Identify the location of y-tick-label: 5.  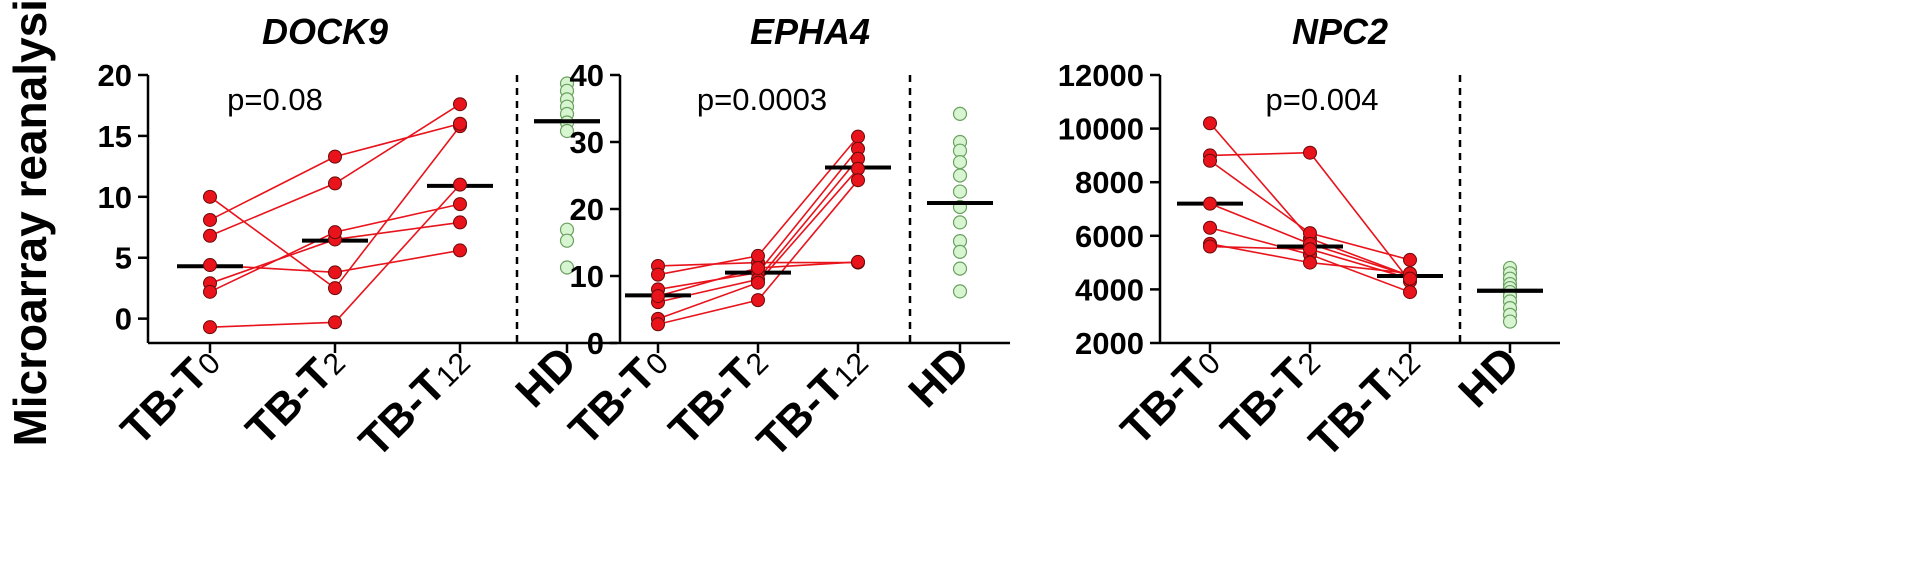
(123, 258).